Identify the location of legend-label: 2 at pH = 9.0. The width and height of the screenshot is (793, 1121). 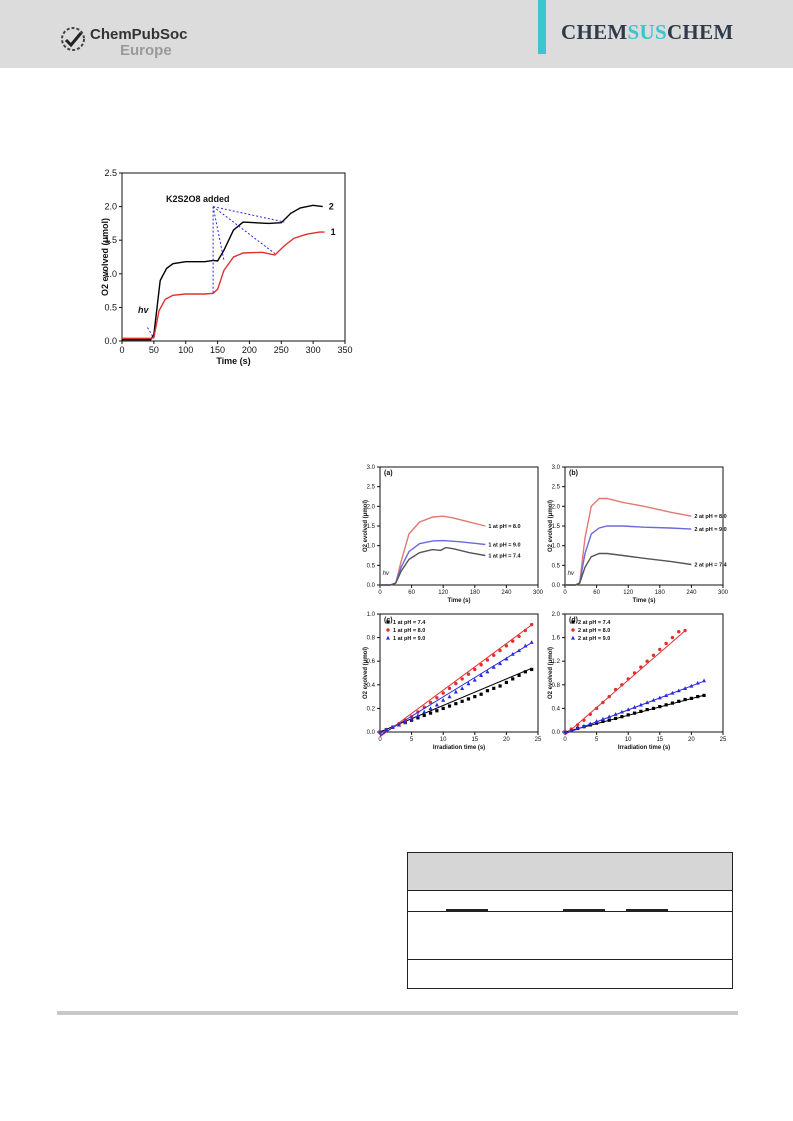
(594, 639).